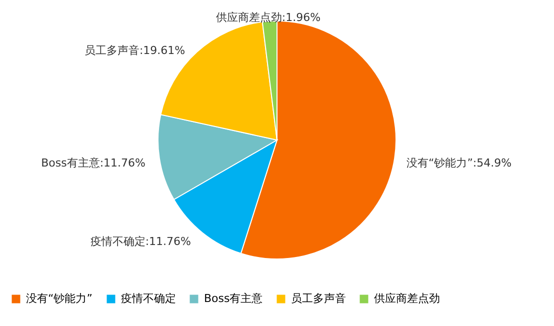  I want to click on legend-label: 疫情不确定, so click(148, 298).